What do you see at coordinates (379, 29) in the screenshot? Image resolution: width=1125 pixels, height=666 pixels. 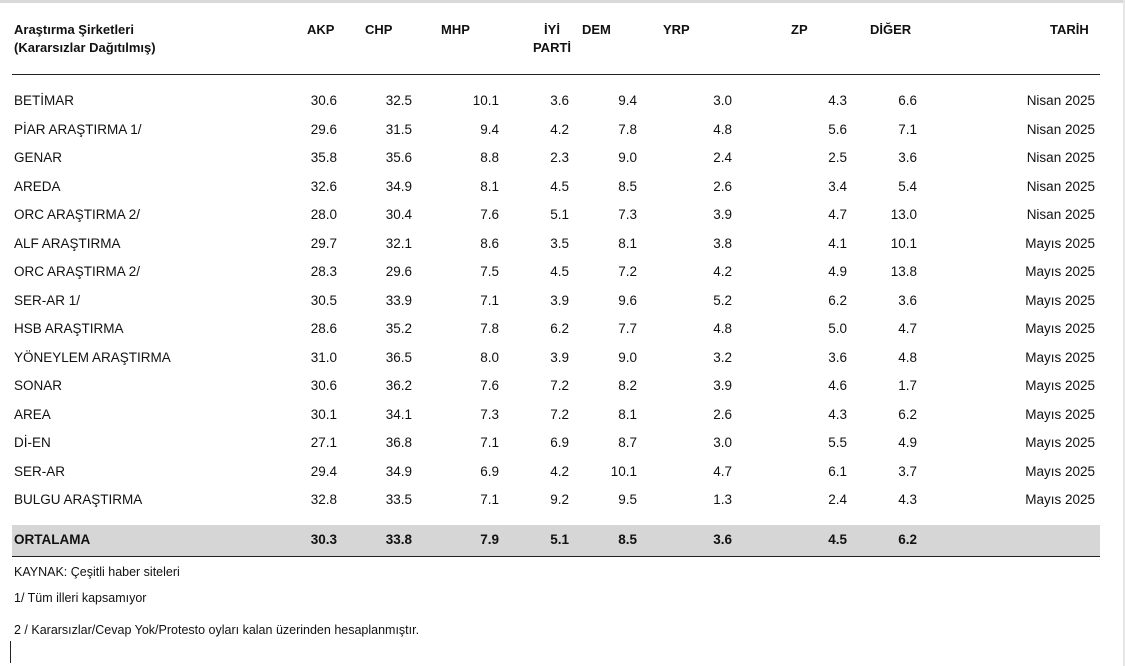 I see `header-chp: CHP` at bounding box center [379, 29].